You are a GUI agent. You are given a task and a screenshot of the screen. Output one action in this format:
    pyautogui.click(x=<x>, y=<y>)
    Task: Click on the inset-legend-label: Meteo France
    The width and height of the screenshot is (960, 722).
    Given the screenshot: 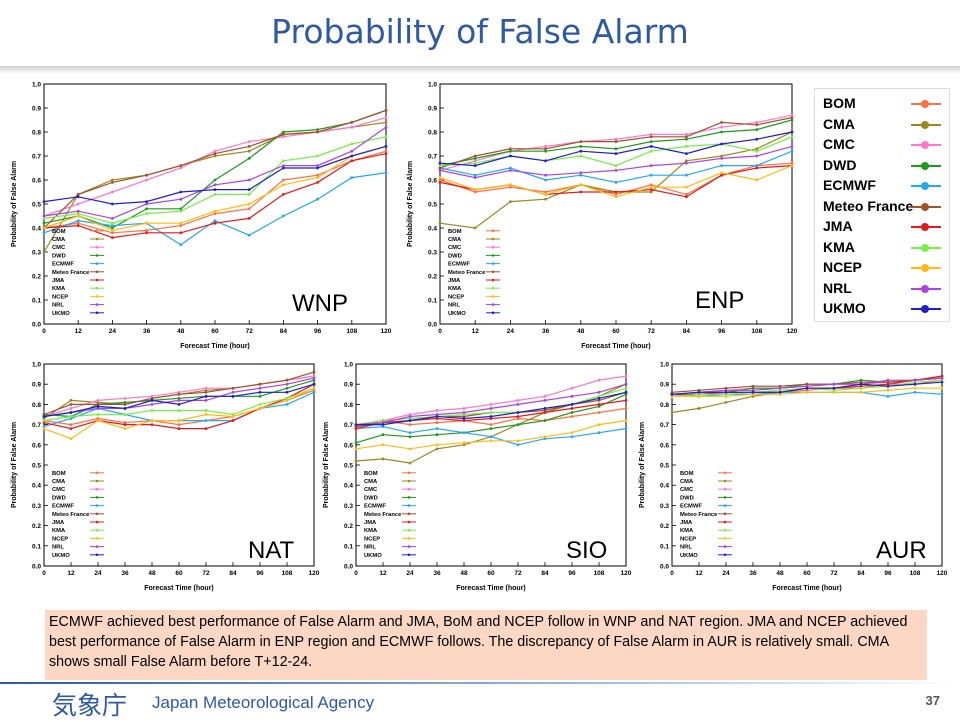 What is the action you would take?
    pyautogui.click(x=699, y=515)
    